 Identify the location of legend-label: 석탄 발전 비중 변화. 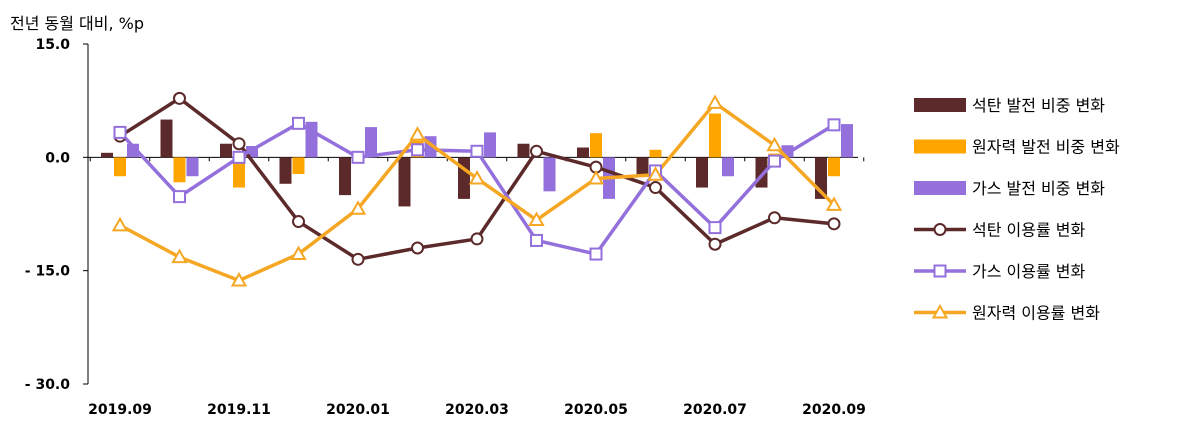
(1038, 105).